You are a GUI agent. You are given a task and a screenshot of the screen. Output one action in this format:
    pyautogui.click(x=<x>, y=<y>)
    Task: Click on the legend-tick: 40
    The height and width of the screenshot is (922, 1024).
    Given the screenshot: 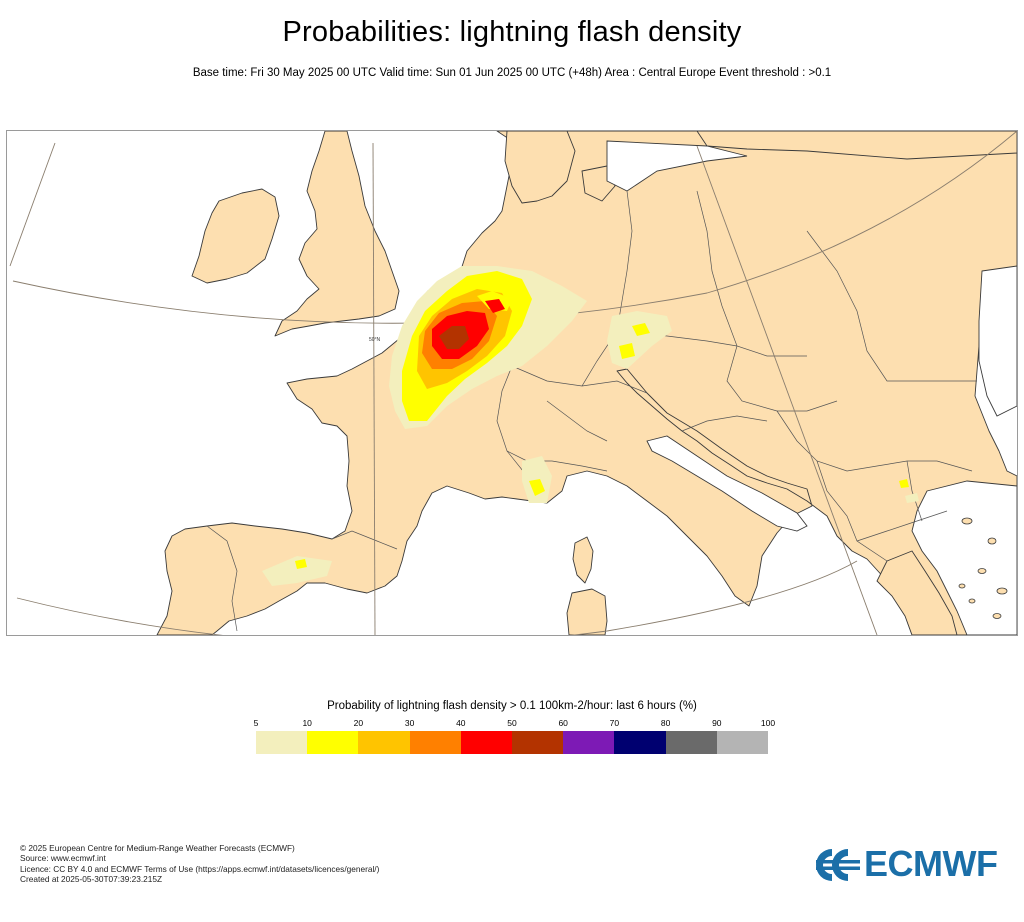 What is the action you would take?
    pyautogui.click(x=461, y=723)
    